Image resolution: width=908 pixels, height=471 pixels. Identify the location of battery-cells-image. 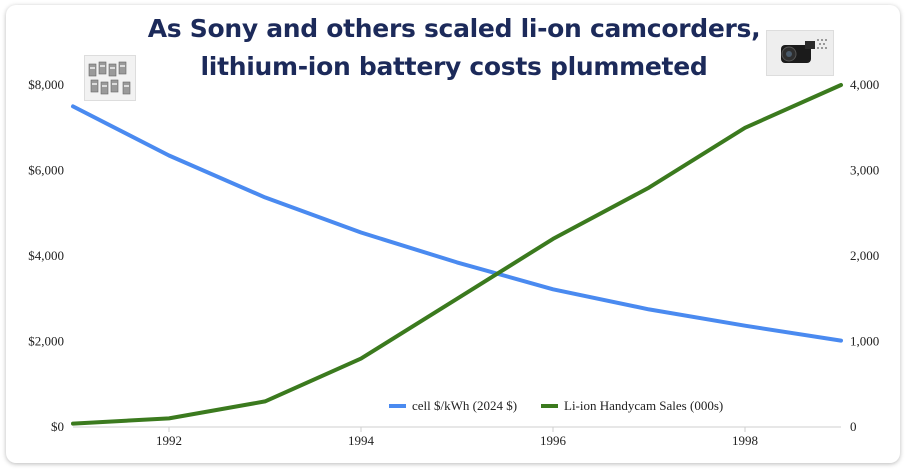
(110, 78).